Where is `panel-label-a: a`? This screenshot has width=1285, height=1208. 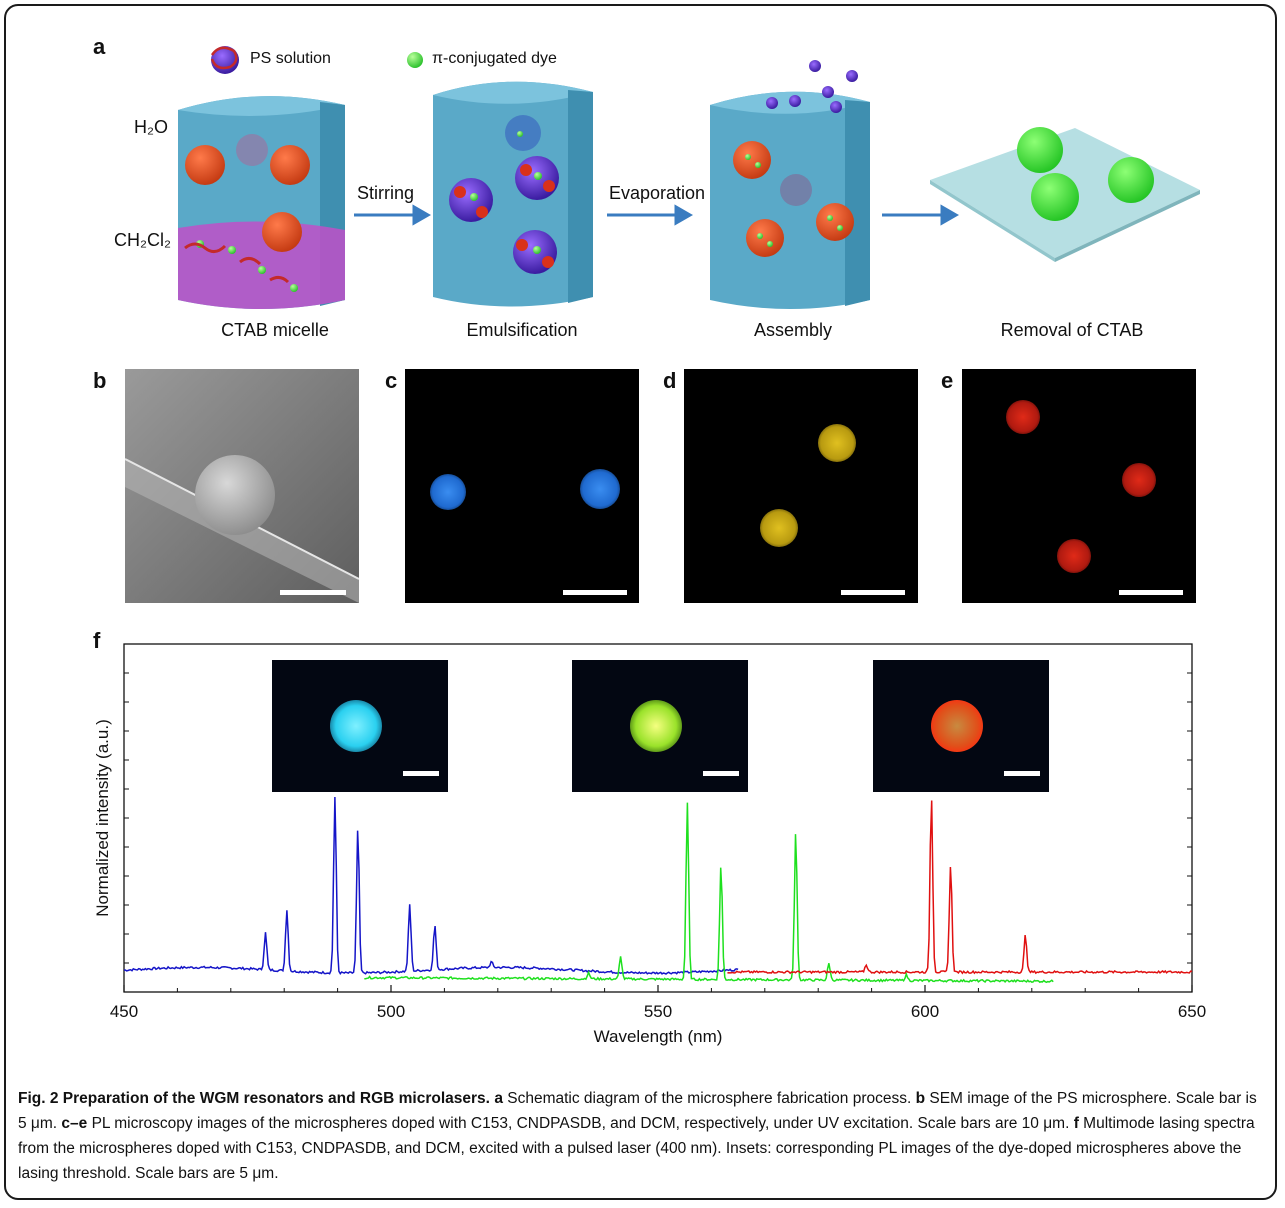
panel-label-a: a is located at coordinates (99, 46).